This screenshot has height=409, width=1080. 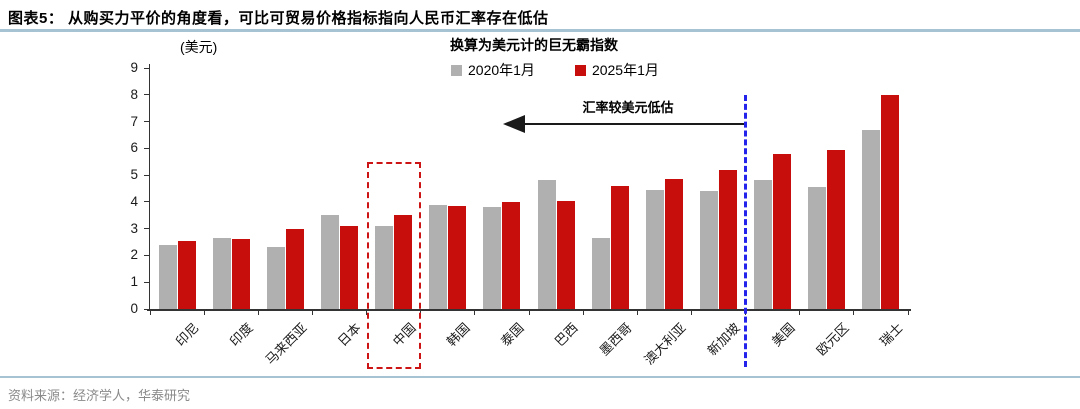 What do you see at coordinates (654, 249) in the screenshot?
I see `bar-2020-澳大利亚` at bounding box center [654, 249].